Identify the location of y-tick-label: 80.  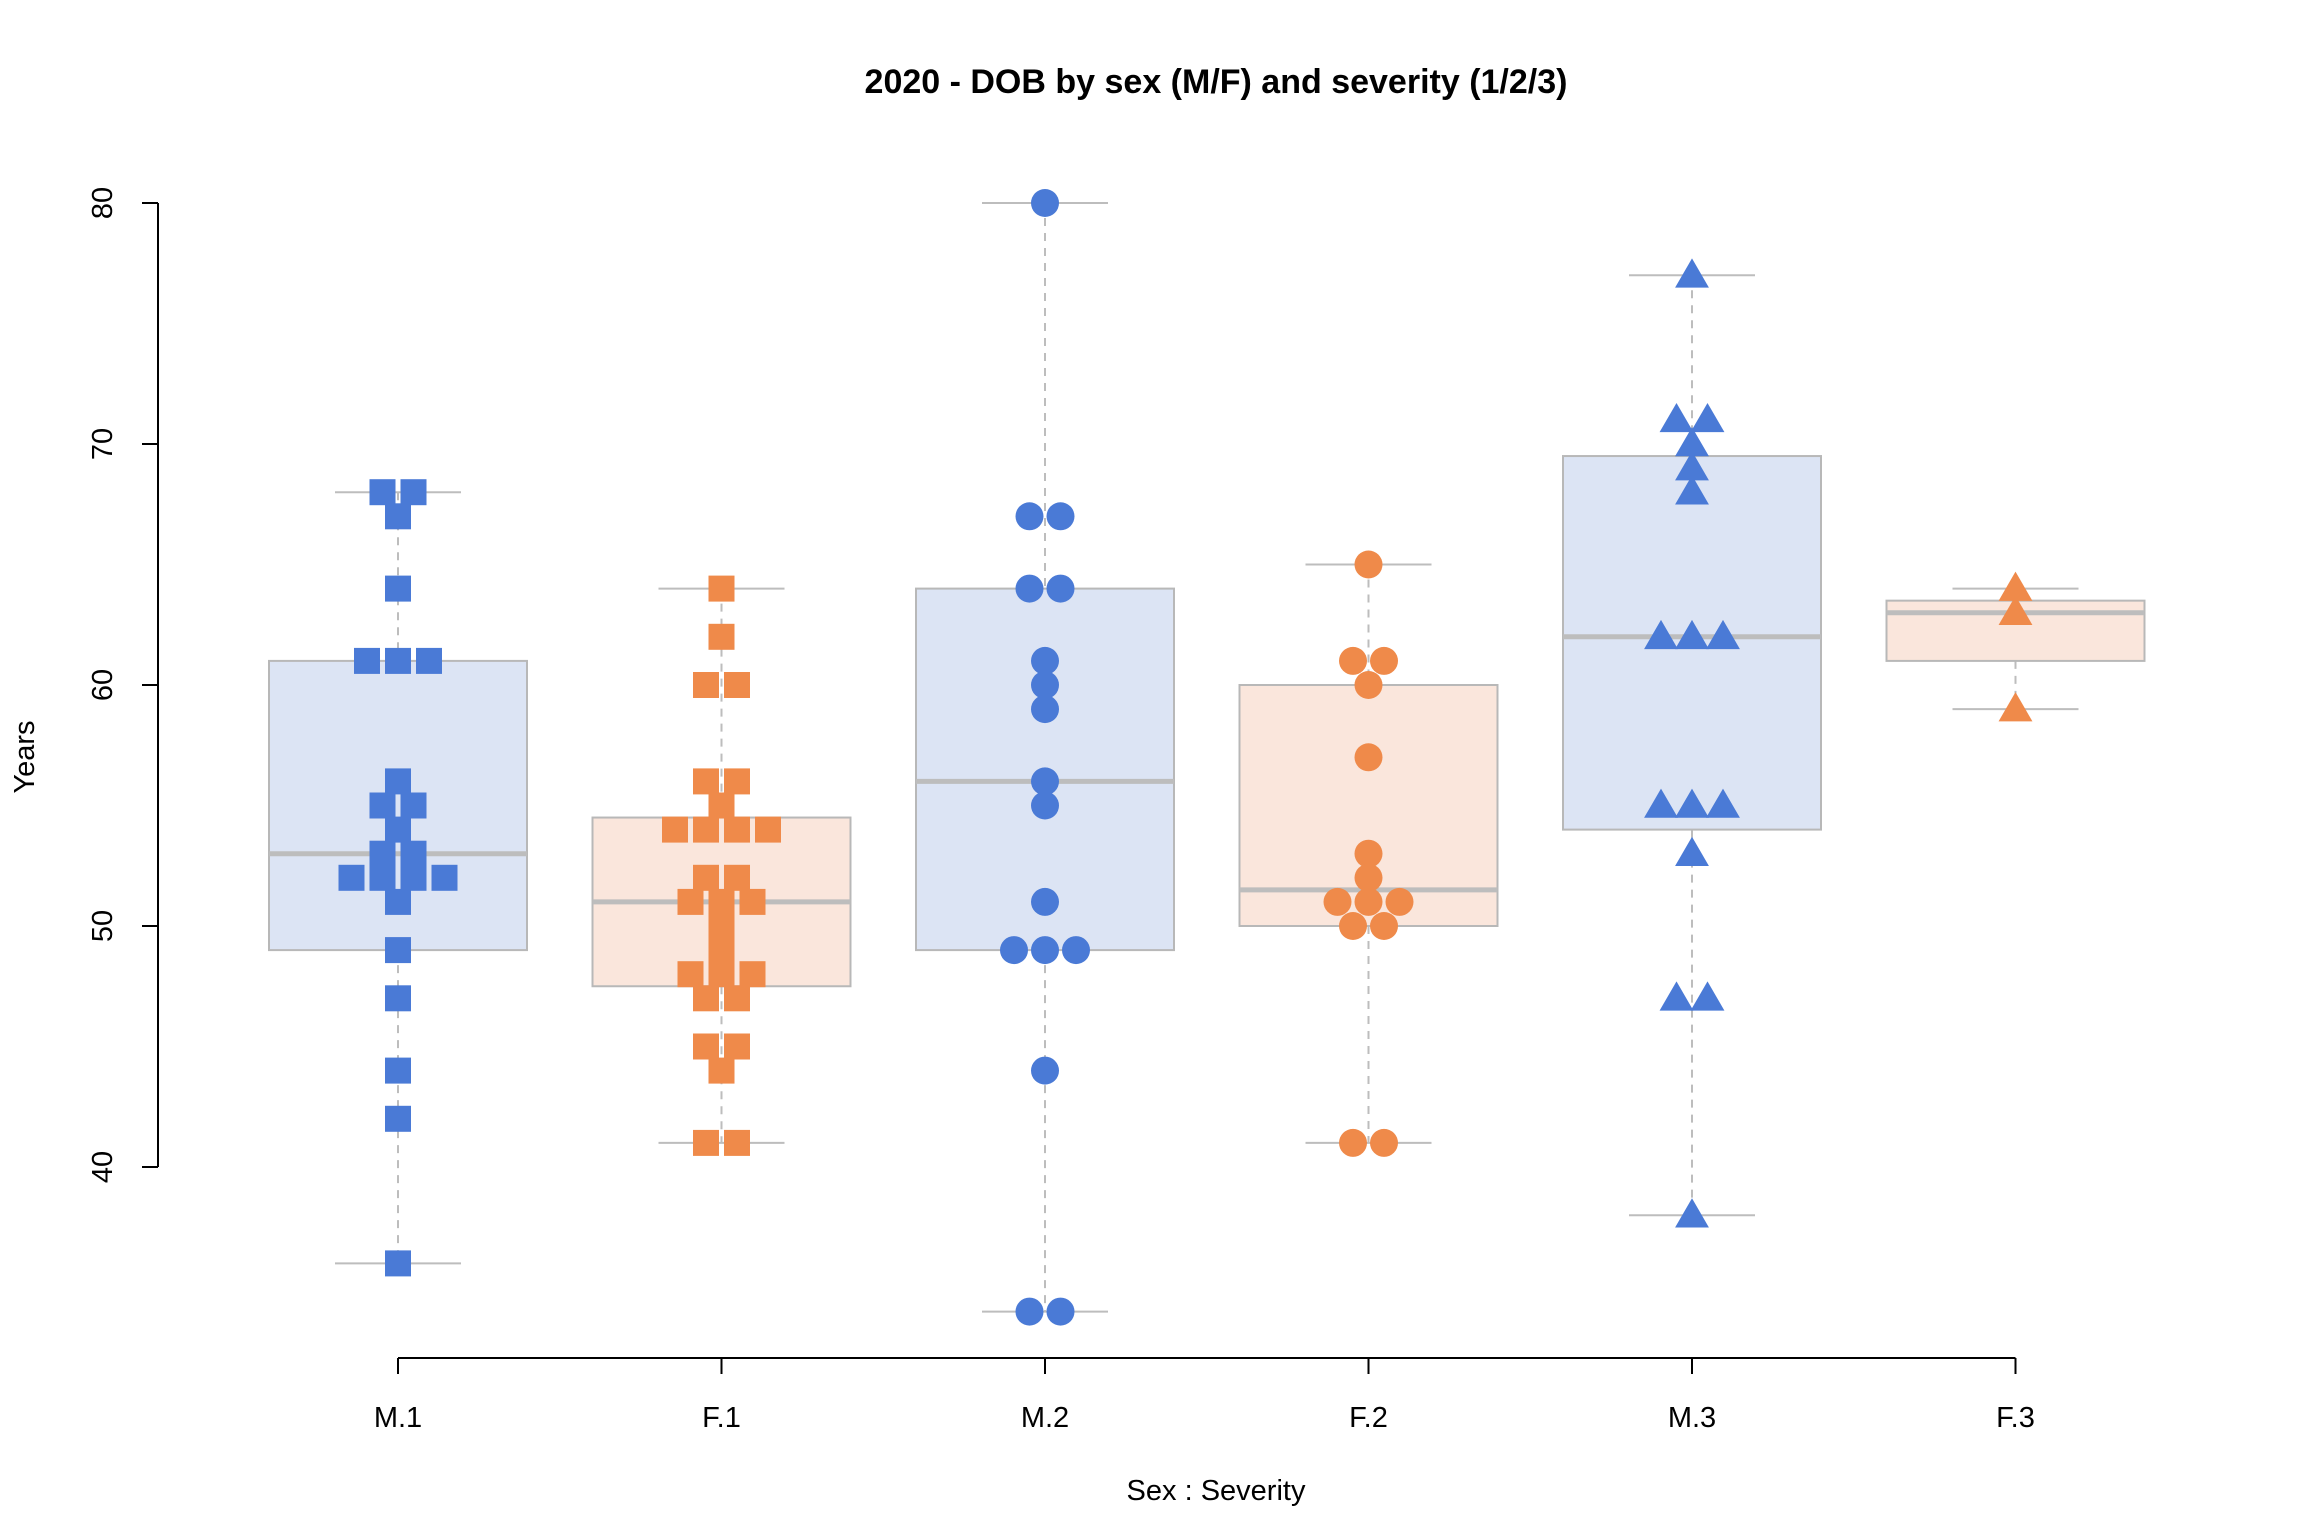
(103, 203).